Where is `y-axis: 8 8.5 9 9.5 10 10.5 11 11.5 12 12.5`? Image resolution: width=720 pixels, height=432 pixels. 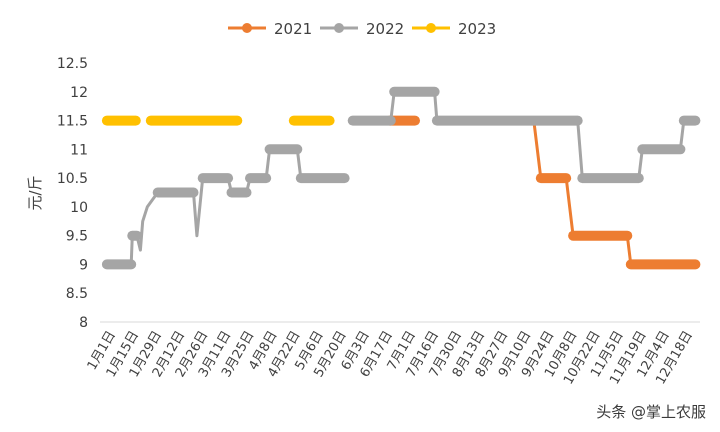 y-axis: 8 8.5 9 9.5 10 10.5 11 11.5 12 12.5 is located at coordinates (72, 193).